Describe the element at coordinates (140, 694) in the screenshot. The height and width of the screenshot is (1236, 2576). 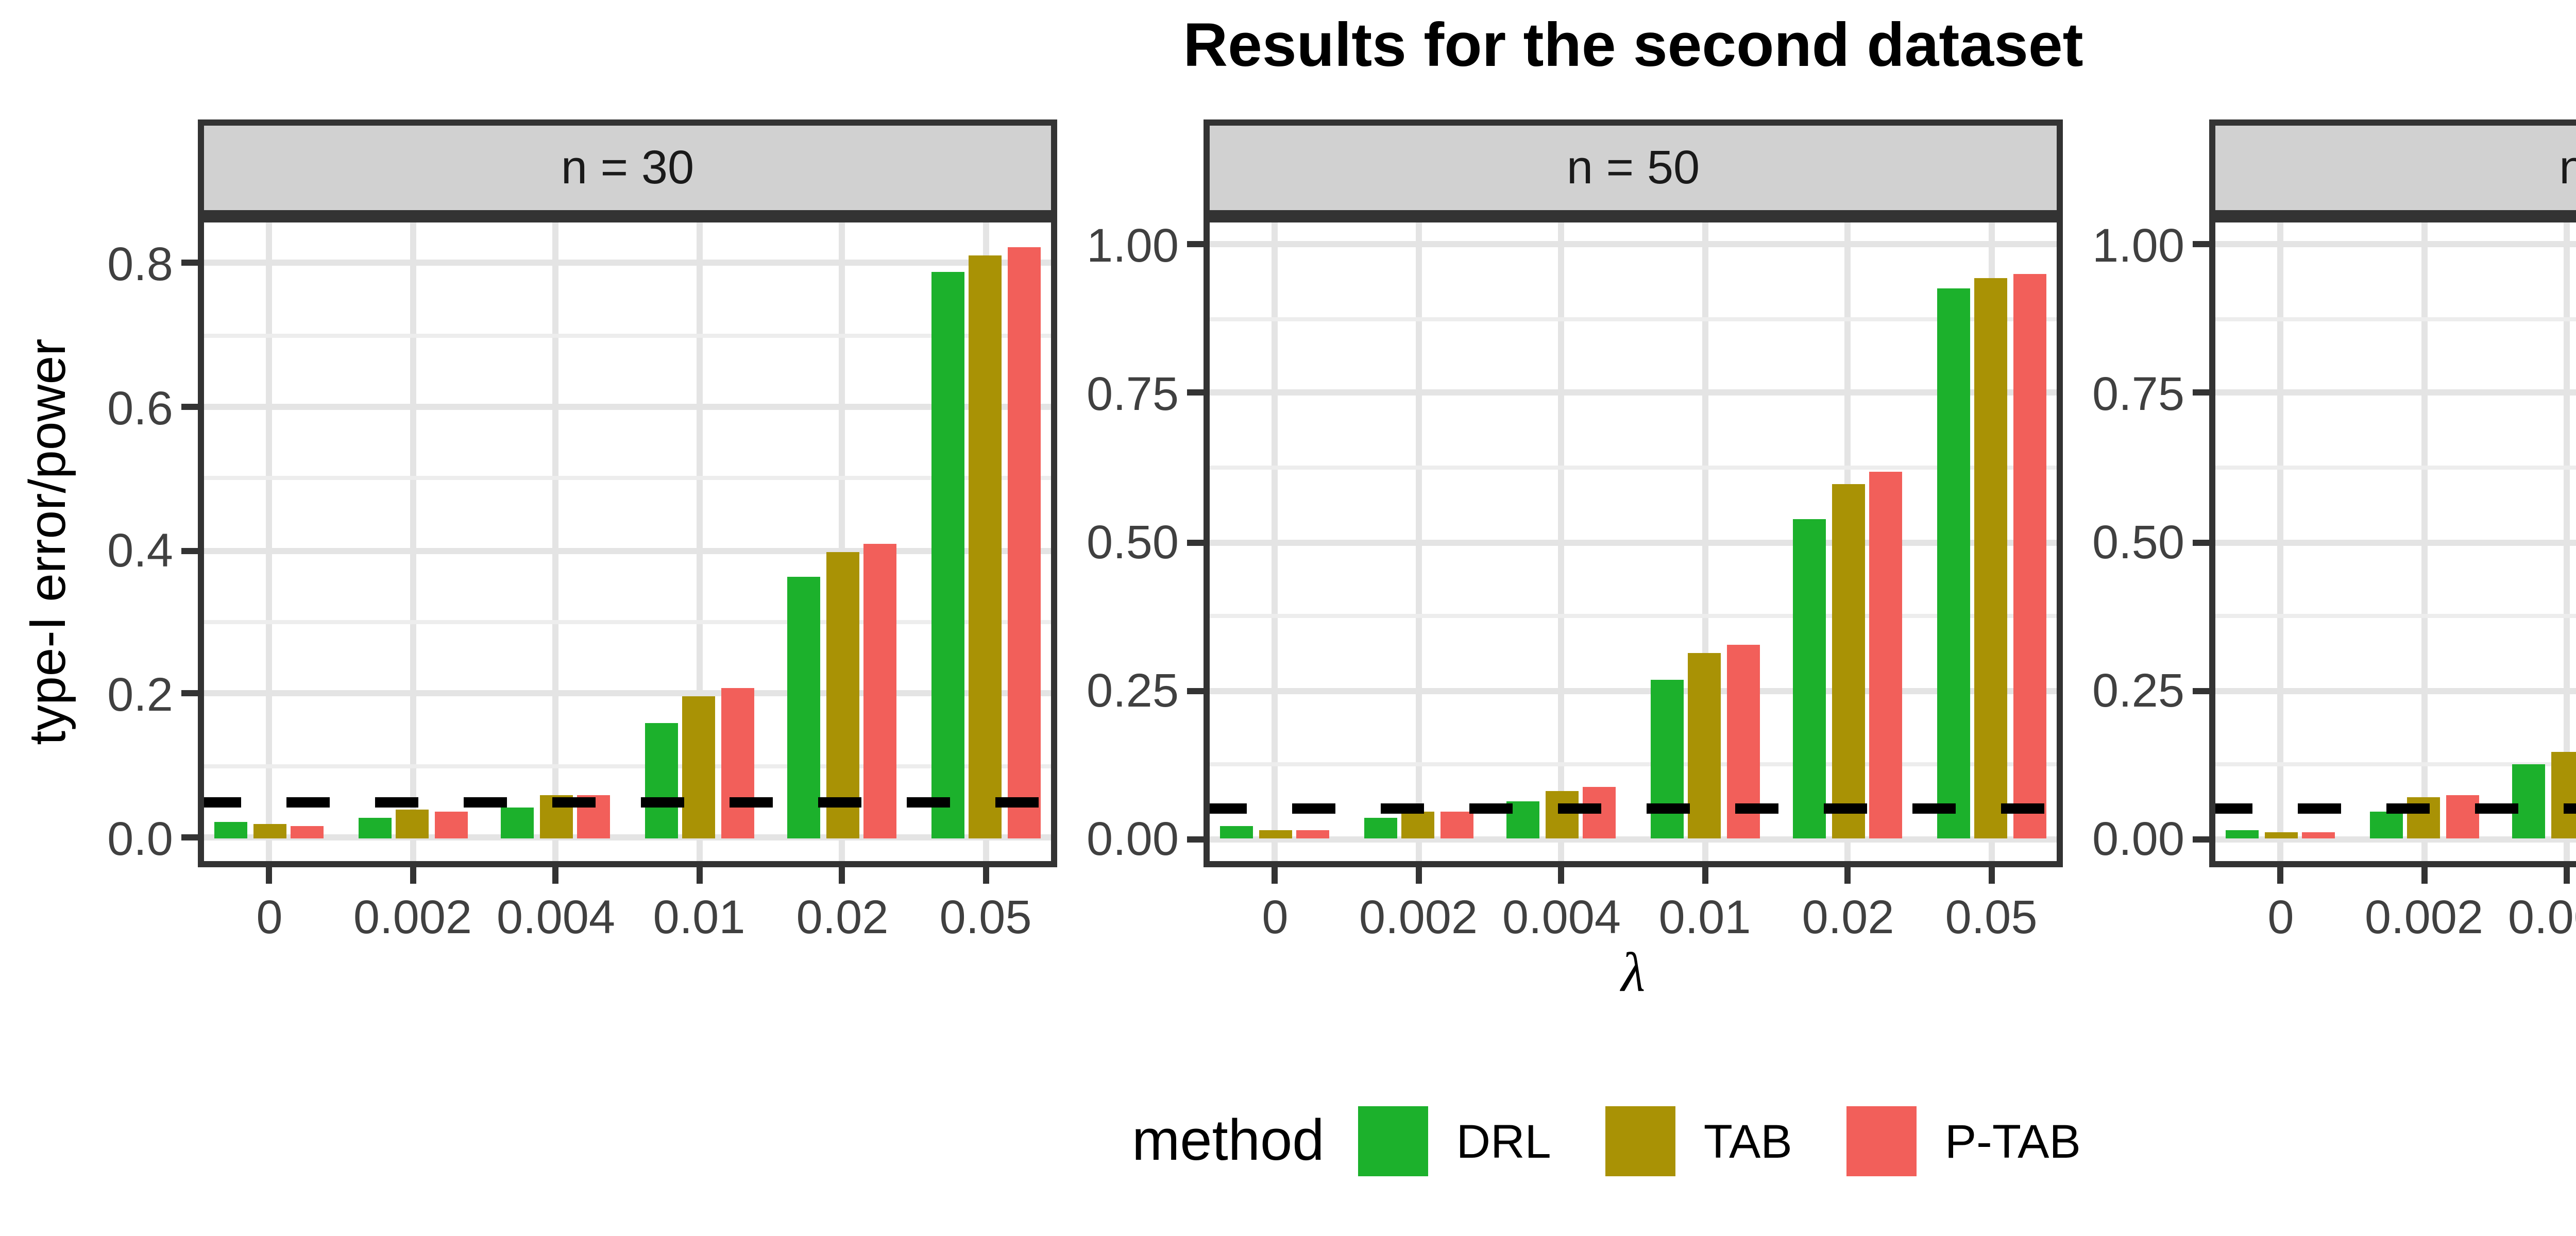
I see `y-tick-label: 0.2` at that location.